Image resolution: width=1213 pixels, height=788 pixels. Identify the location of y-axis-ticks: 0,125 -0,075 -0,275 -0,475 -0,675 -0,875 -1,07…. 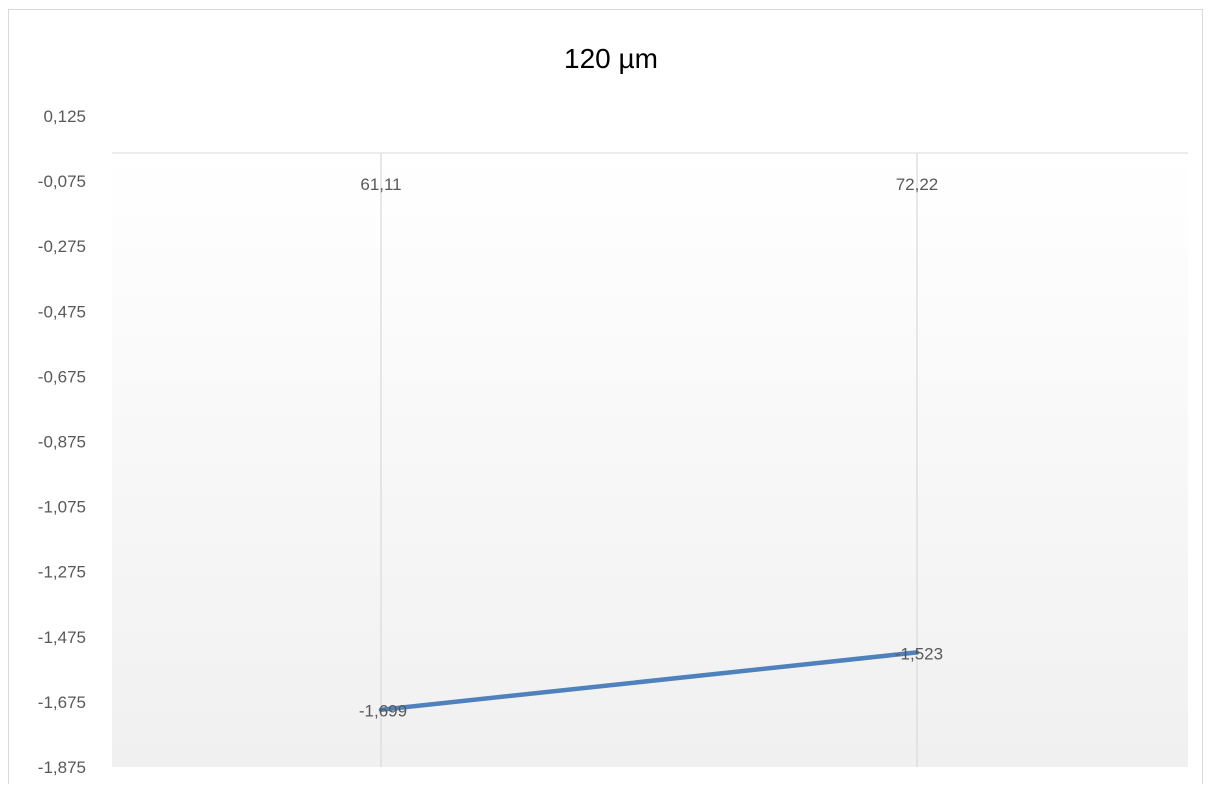
(62, 442).